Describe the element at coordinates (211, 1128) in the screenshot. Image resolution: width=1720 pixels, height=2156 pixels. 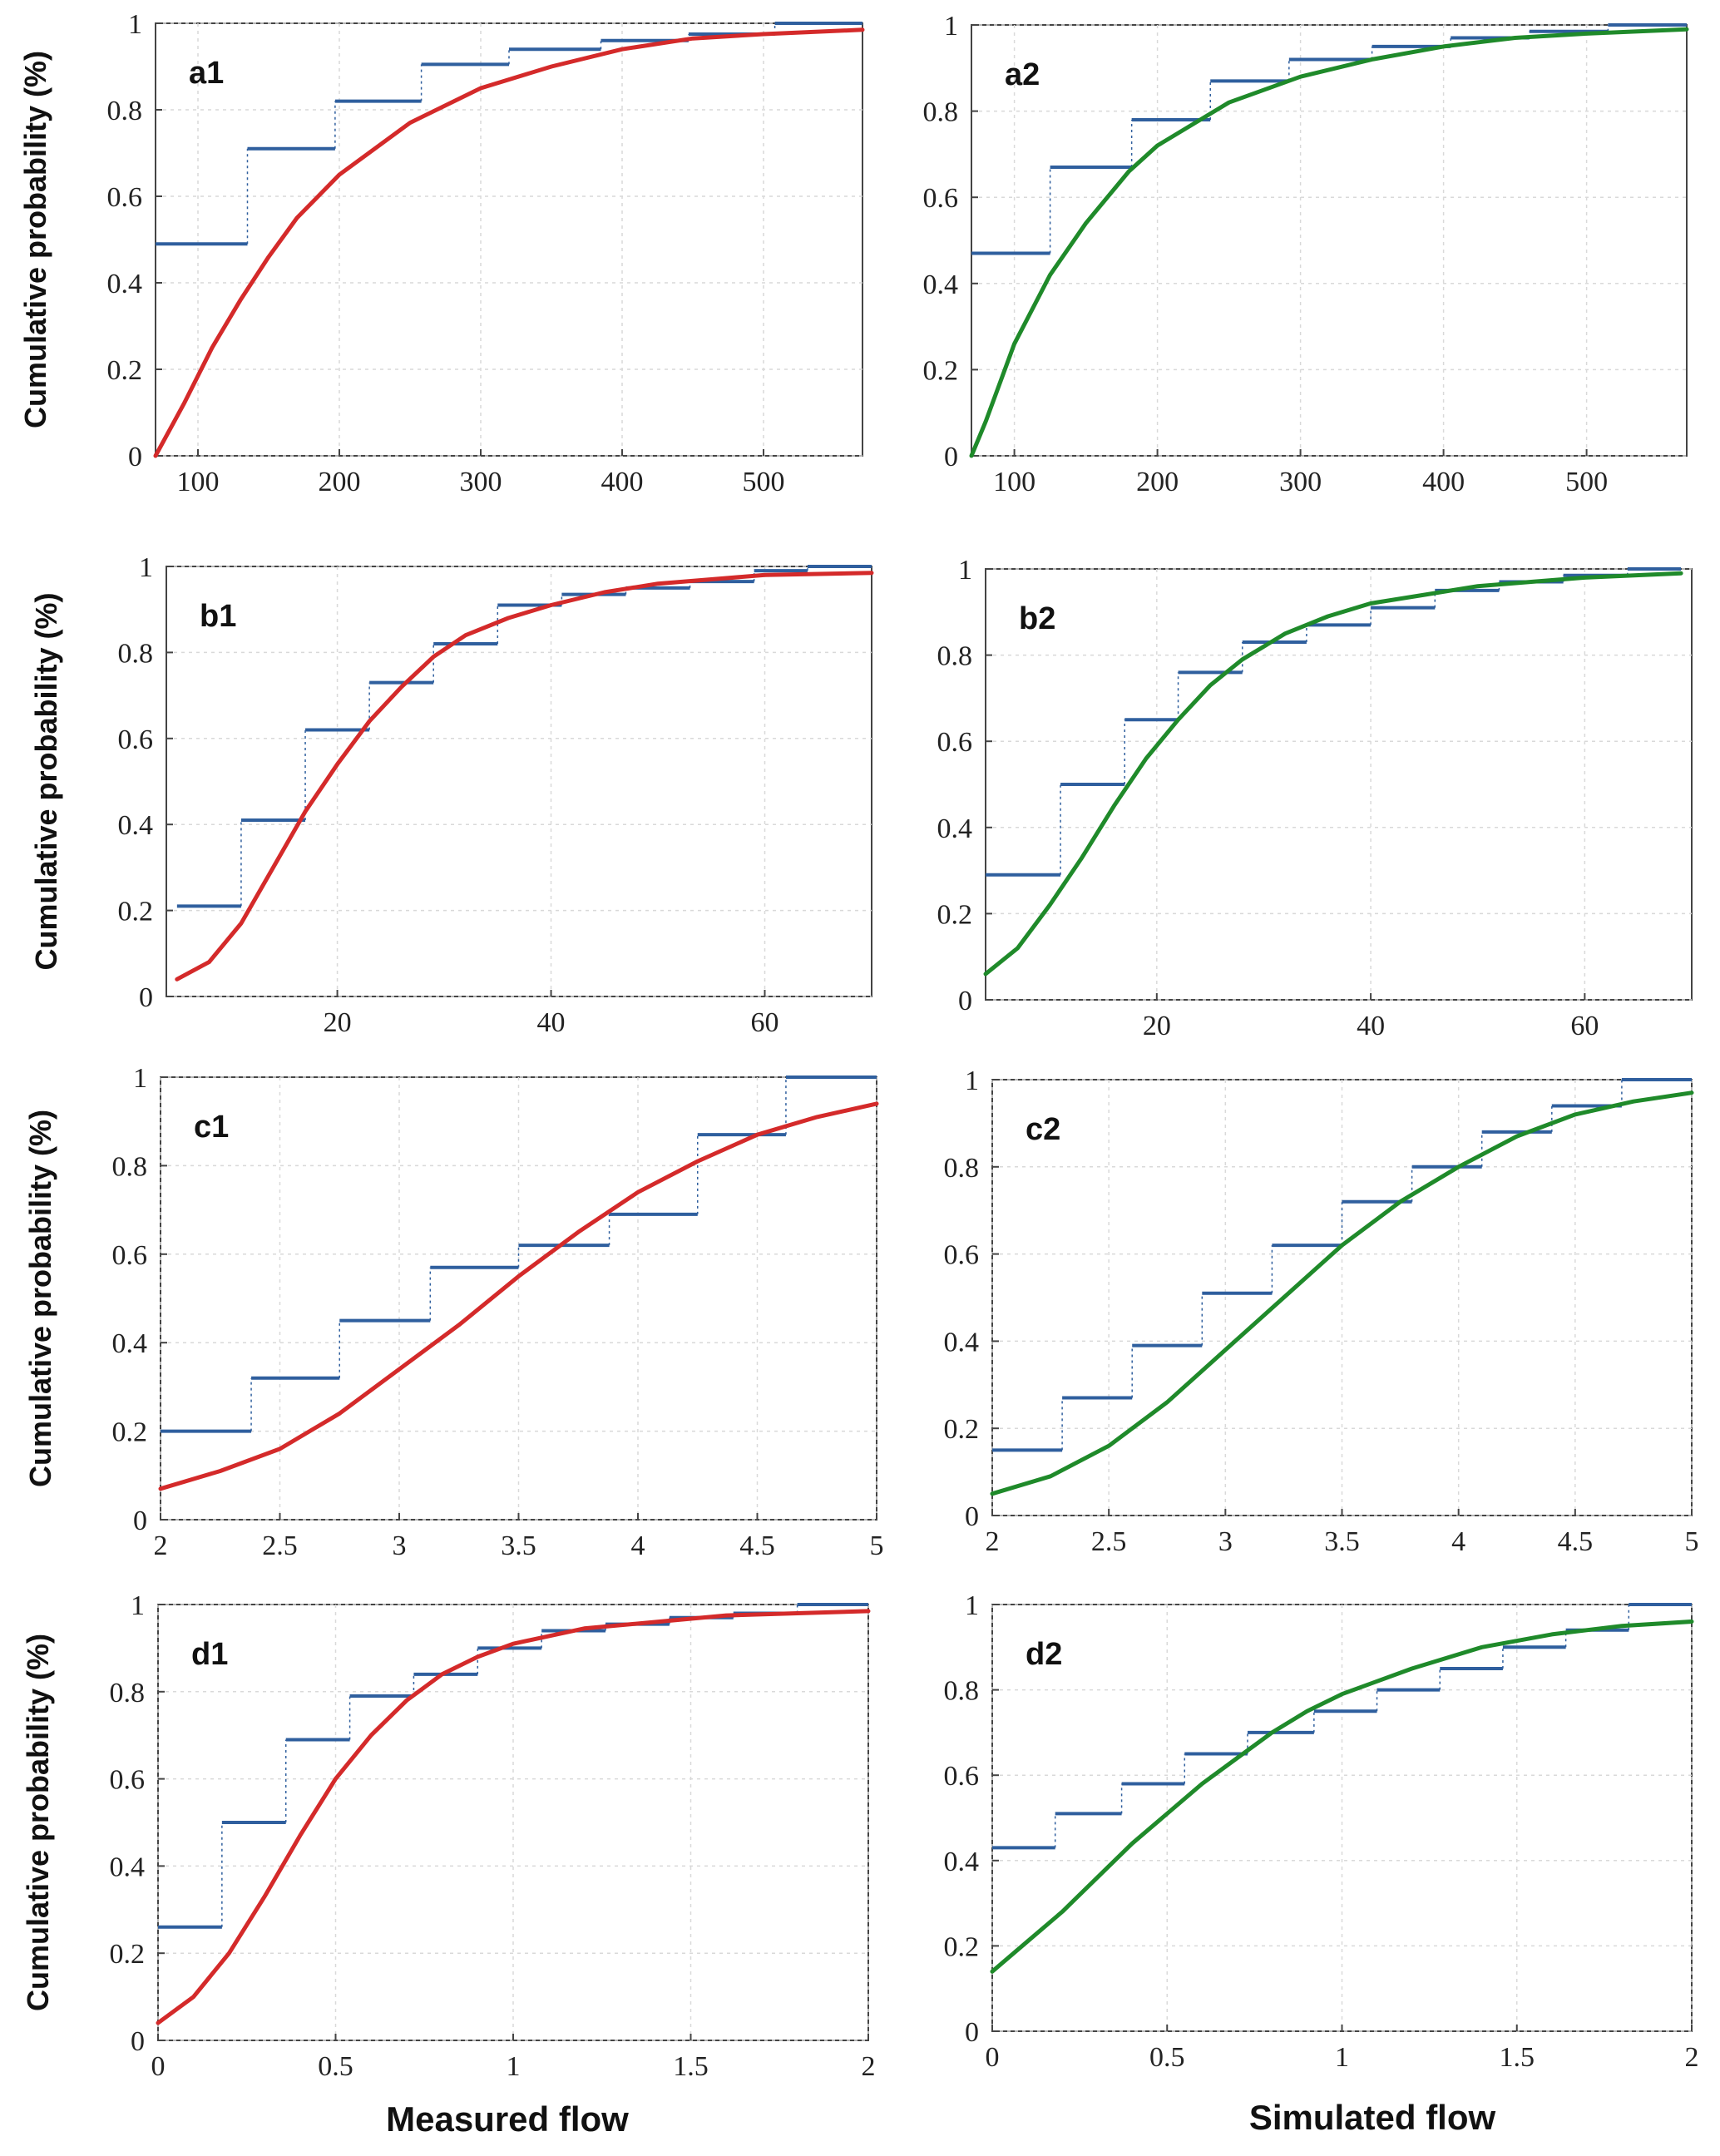
I see `panel-label: c1` at that location.